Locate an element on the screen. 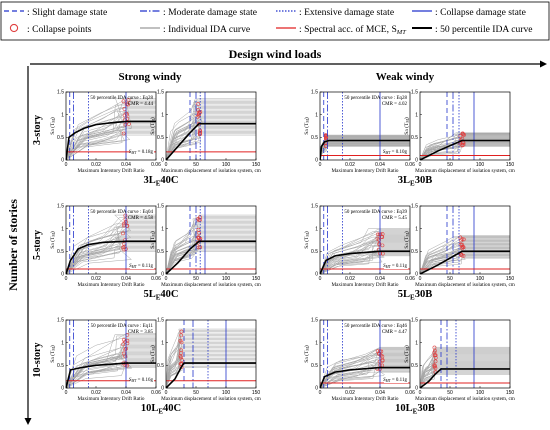  individual-ida-curves is located at coordinates (211, 358).